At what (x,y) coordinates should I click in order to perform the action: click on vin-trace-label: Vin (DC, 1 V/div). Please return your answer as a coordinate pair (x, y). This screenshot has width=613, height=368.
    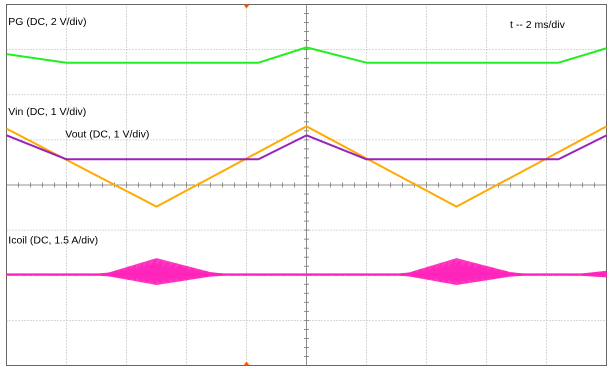
    Looking at the image, I should click on (47, 112).